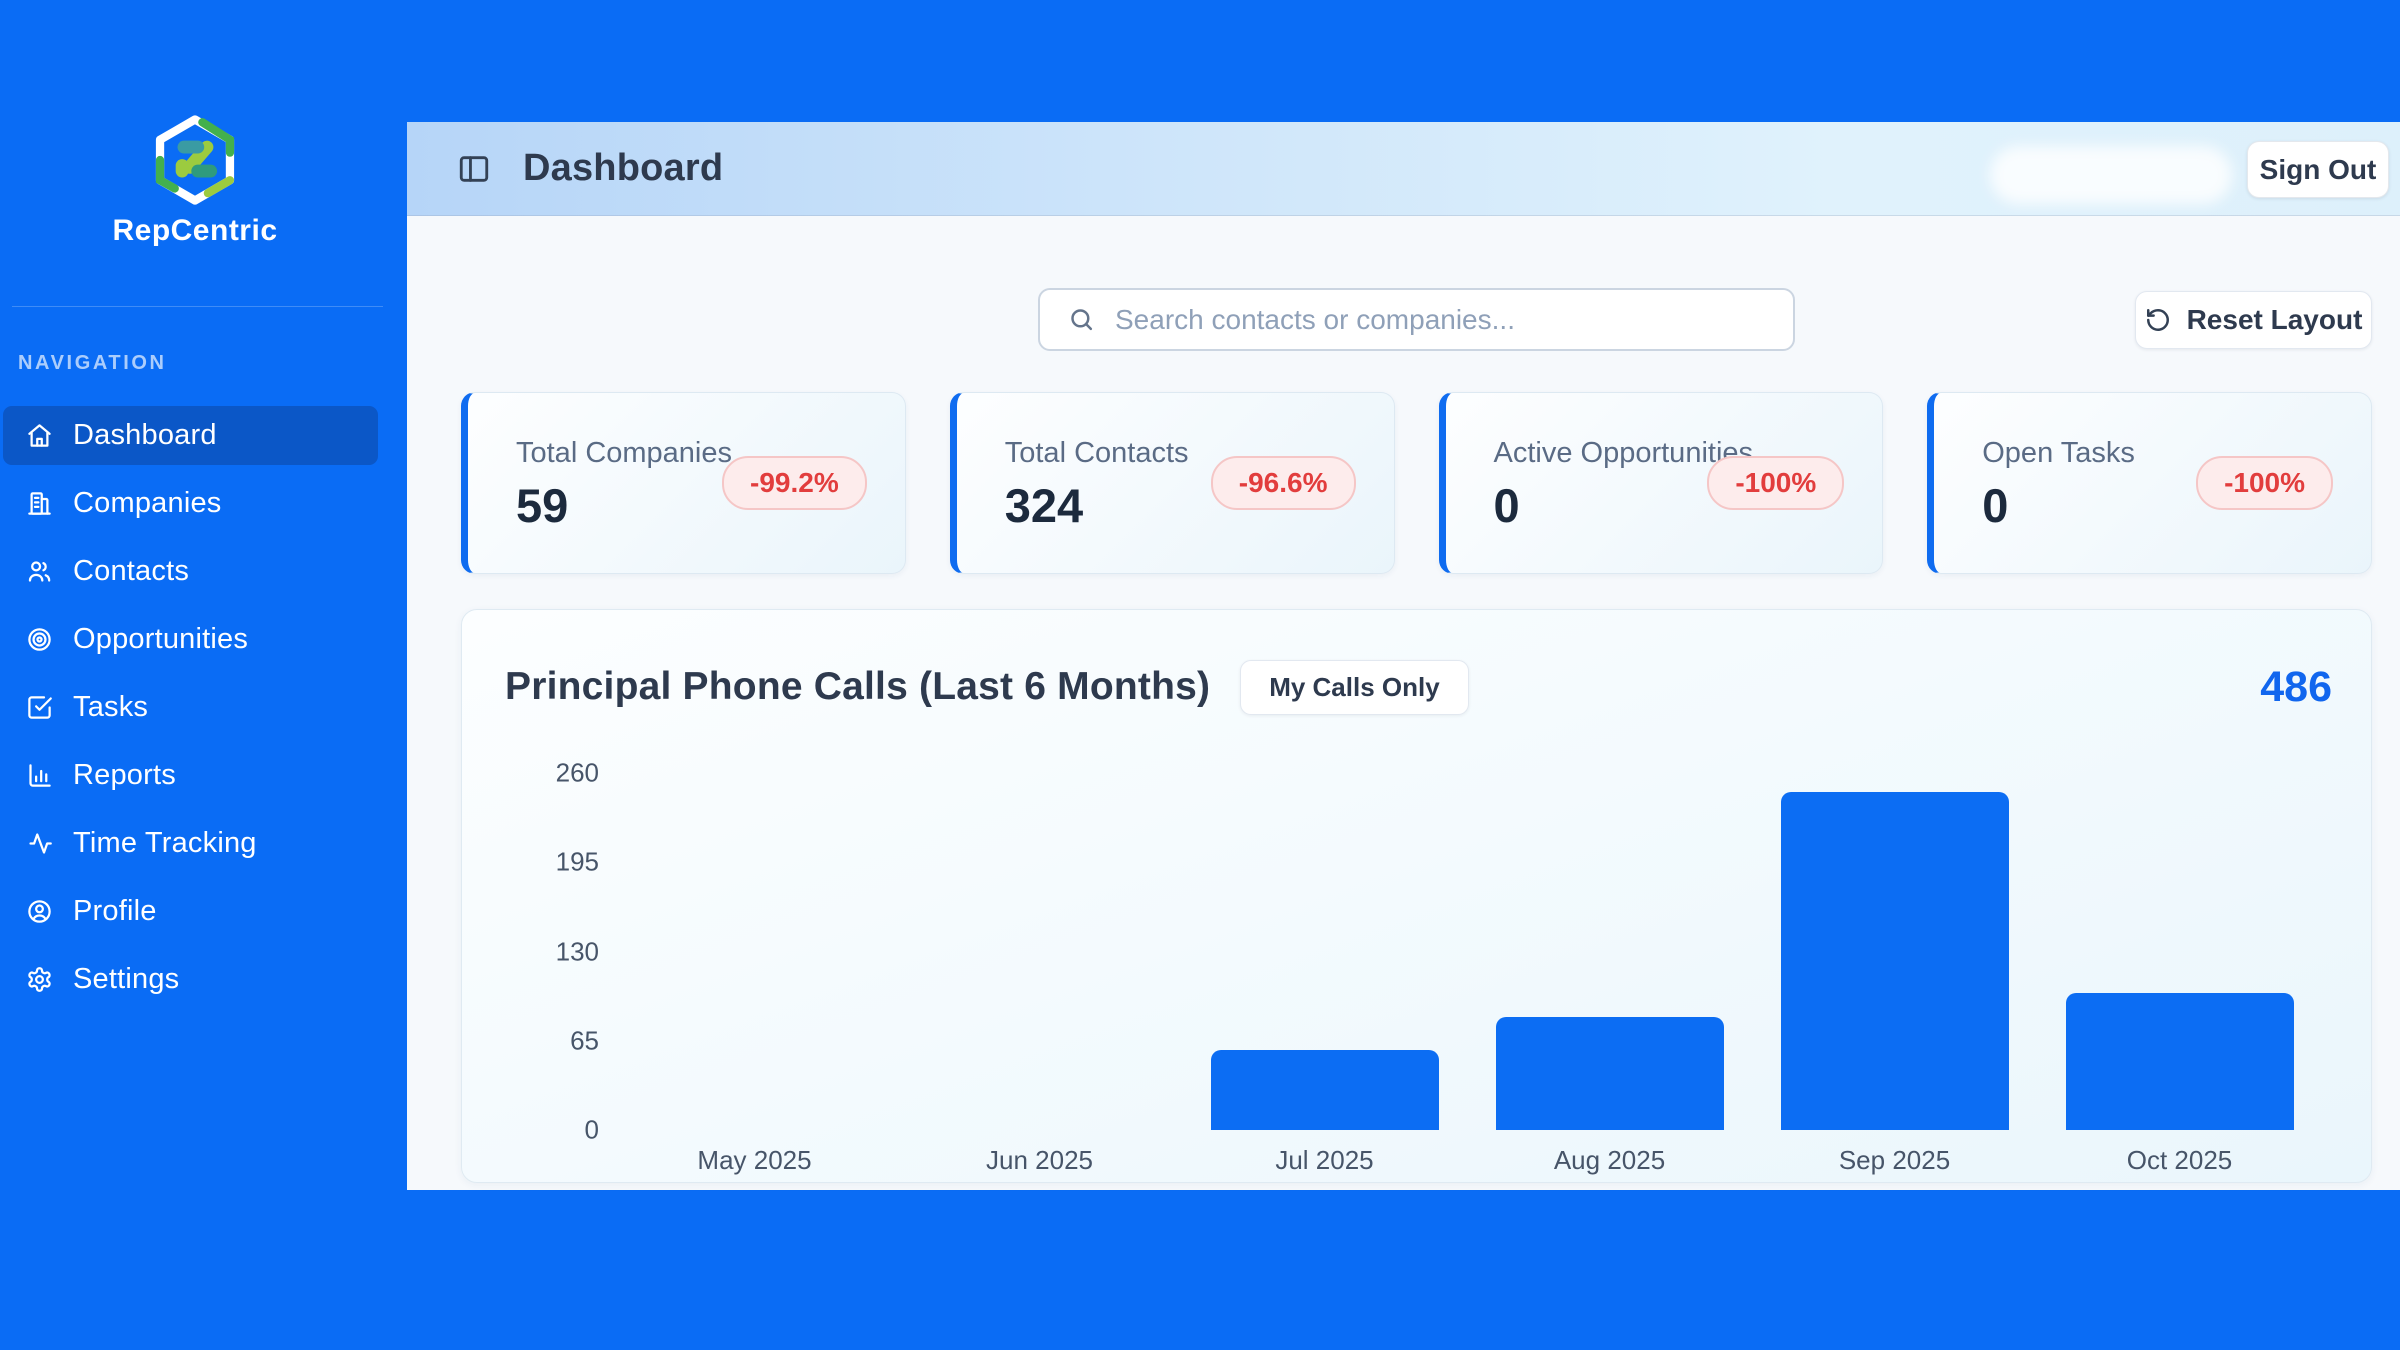 The width and height of the screenshot is (2400, 1350). Describe the element at coordinates (161, 639) in the screenshot. I see `sidebar-item-label: Opportunities` at that location.